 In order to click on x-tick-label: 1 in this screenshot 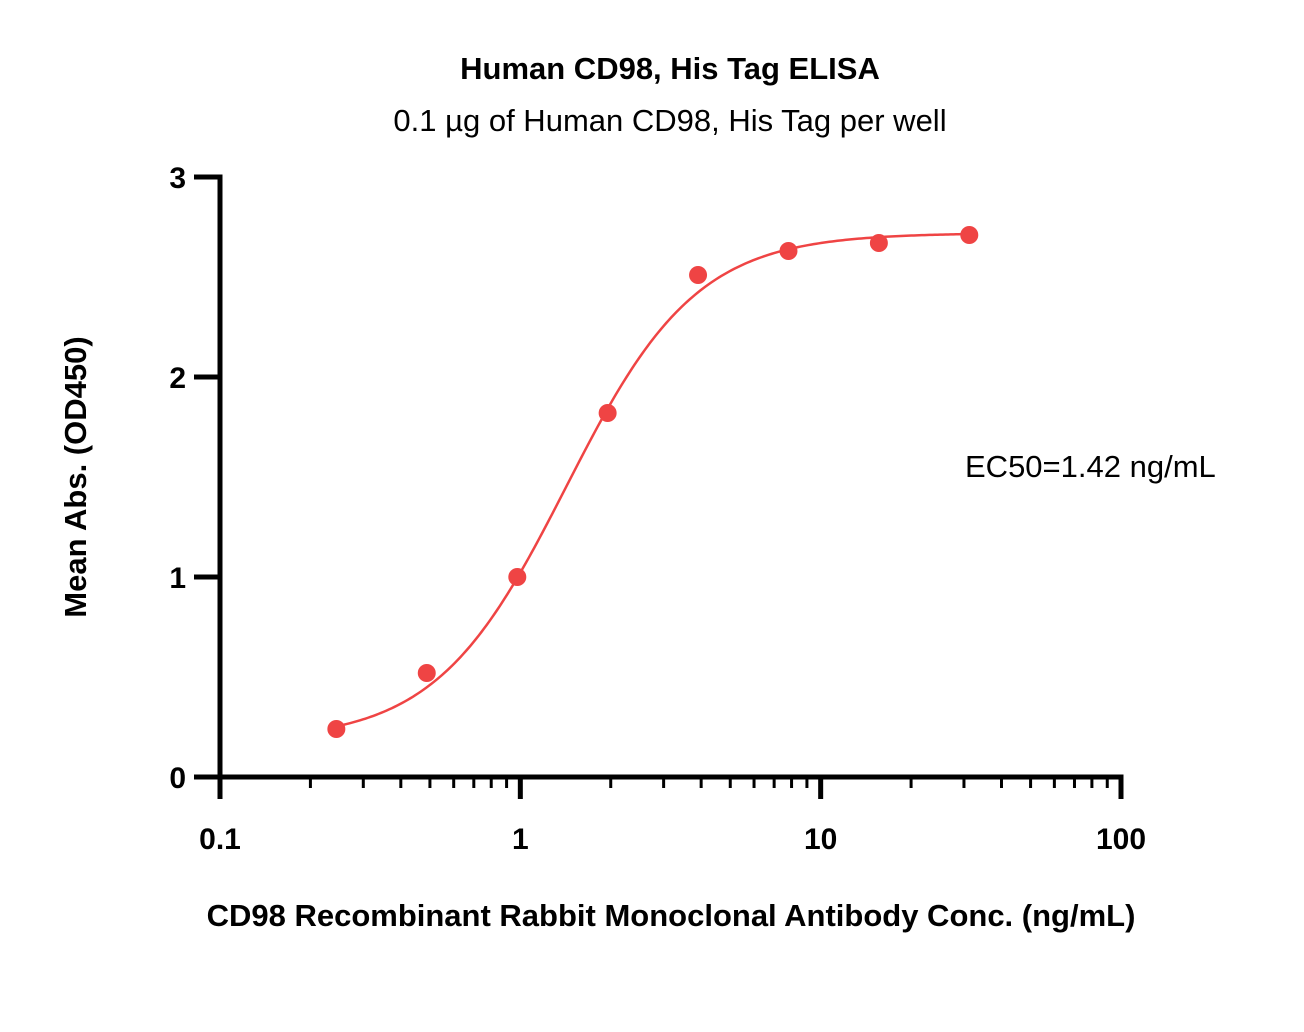, I will do `click(520, 839)`.